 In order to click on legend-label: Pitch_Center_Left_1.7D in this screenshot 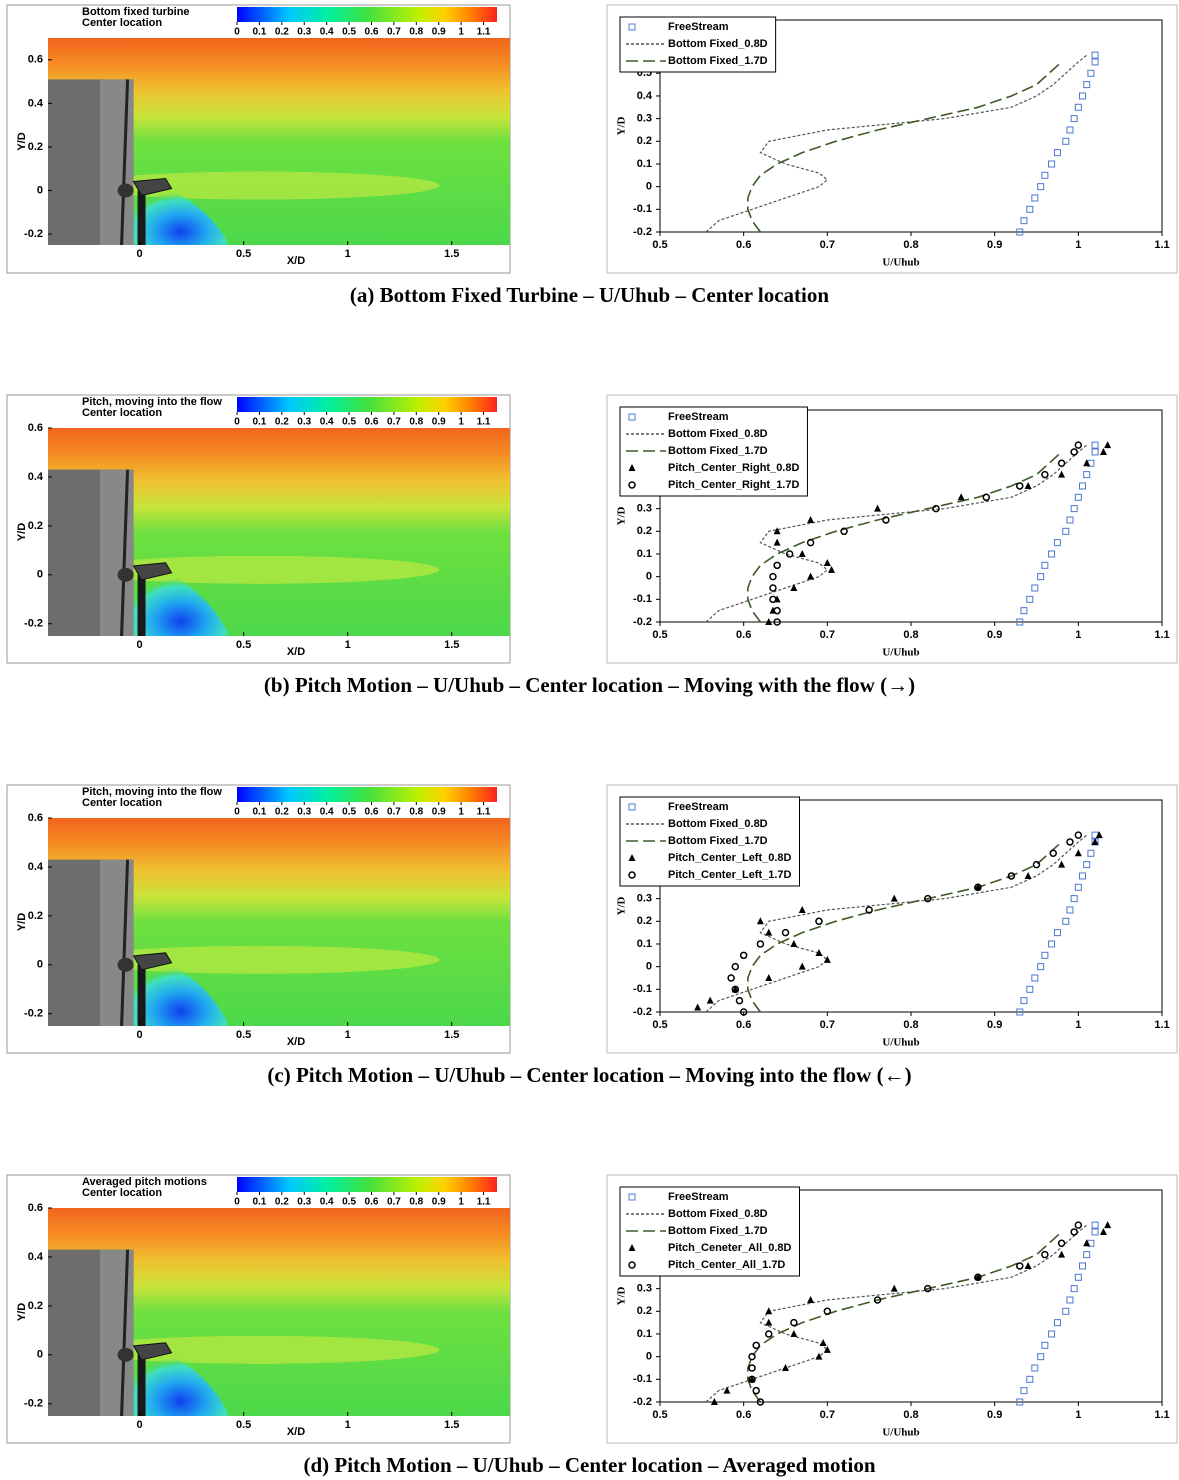, I will do `click(730, 875)`.